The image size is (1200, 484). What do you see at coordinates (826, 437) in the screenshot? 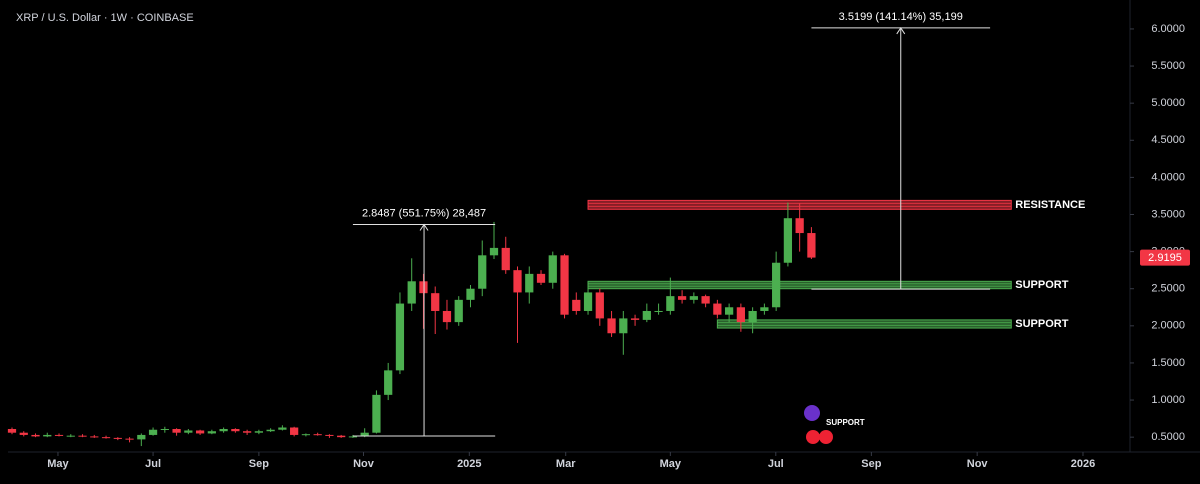
I see `flag-icon` at bounding box center [826, 437].